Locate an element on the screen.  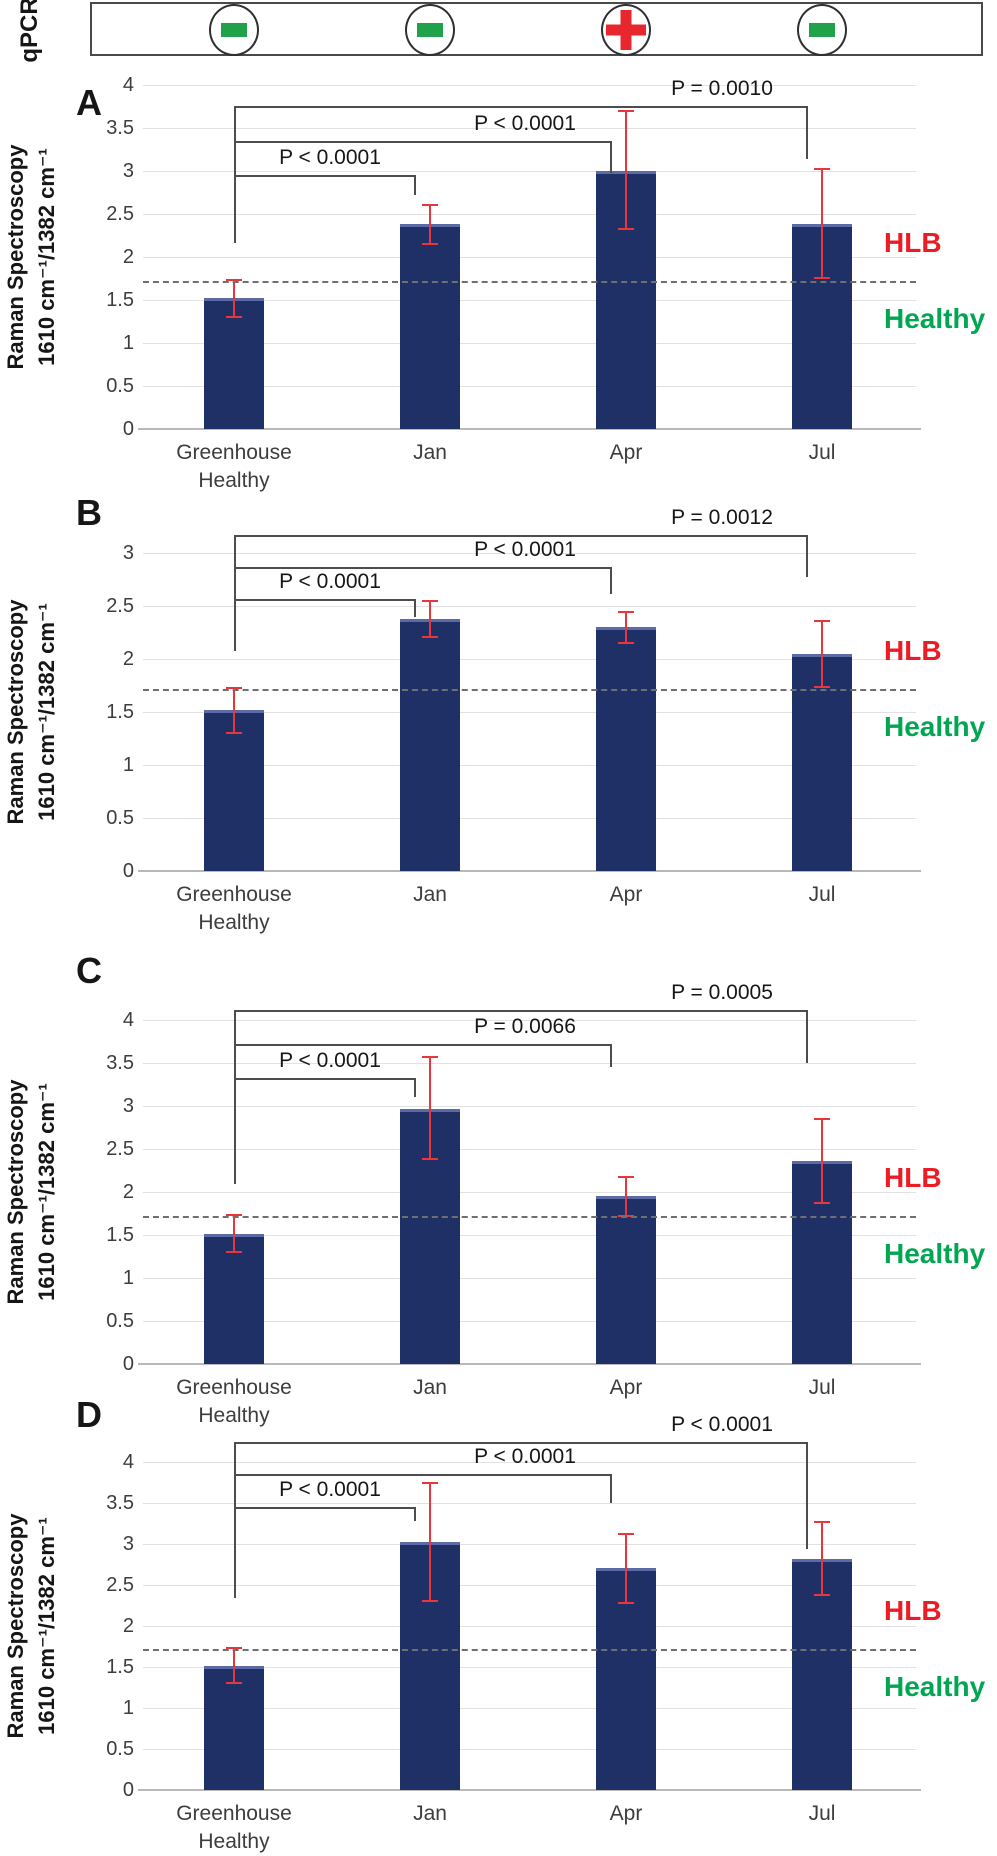
y-tick-label-D: 0 is located at coordinates (128, 1790).